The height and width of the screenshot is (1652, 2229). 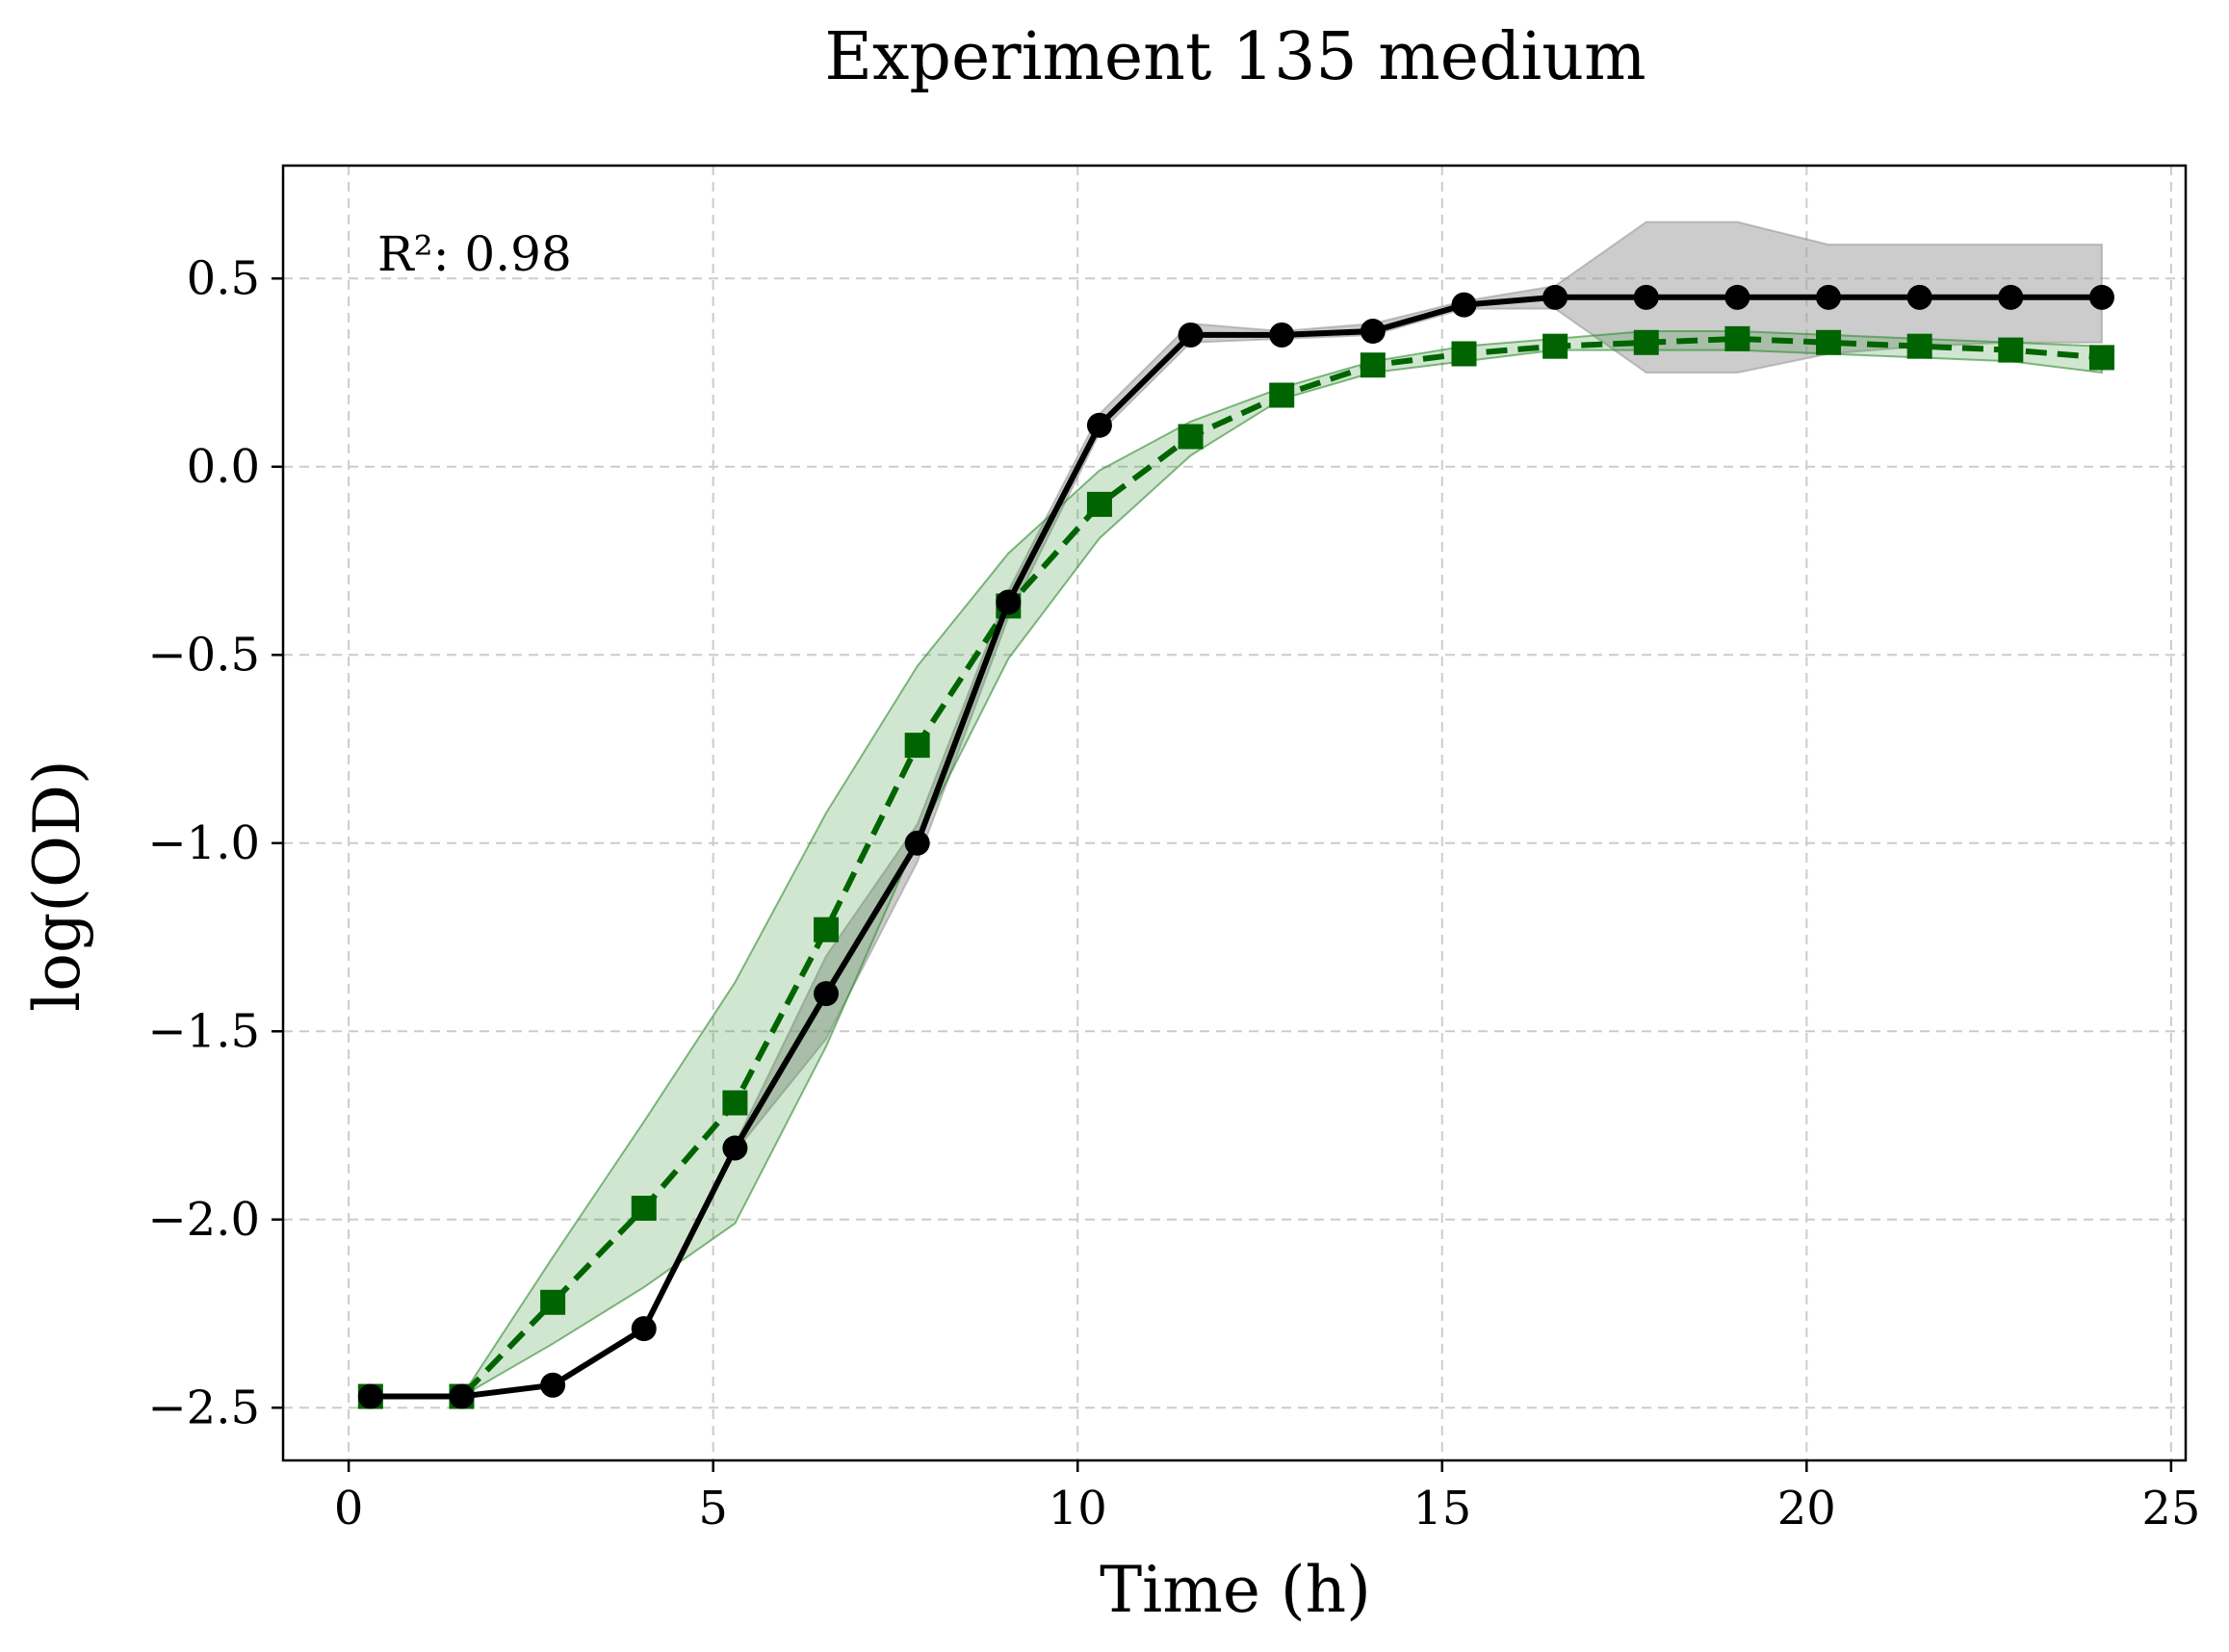 I want to click on y-tick-label-0: 0.5, so click(x=223, y=278).